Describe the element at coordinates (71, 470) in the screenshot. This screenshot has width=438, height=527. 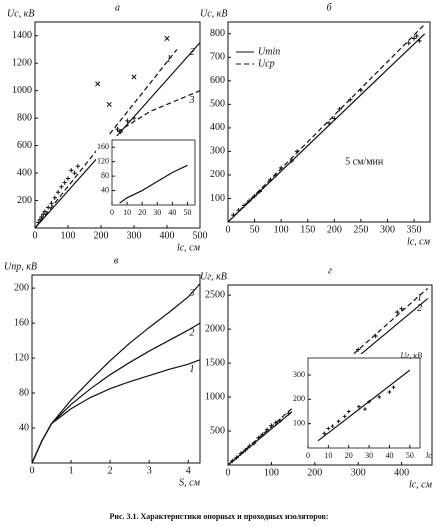
I see `x-tick-label: 1` at that location.